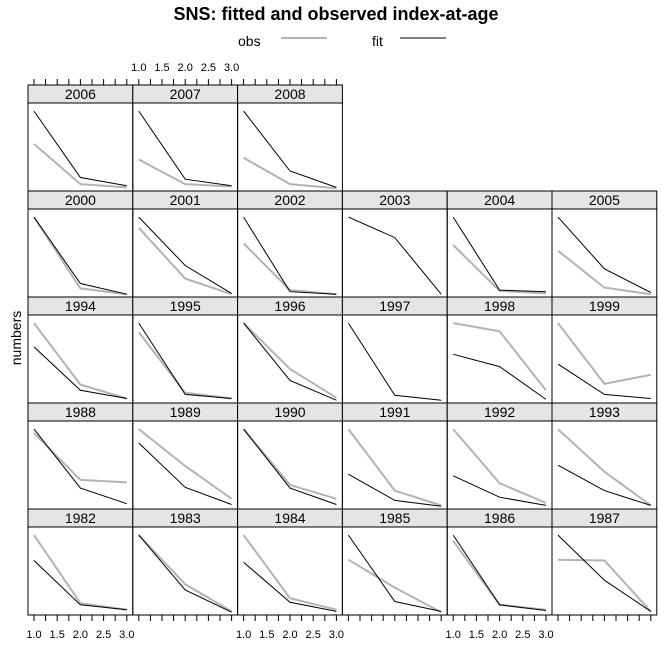 This screenshot has width=672, height=672. What do you see at coordinates (289, 518) in the screenshot?
I see `panel-strip-label: 1984` at bounding box center [289, 518].